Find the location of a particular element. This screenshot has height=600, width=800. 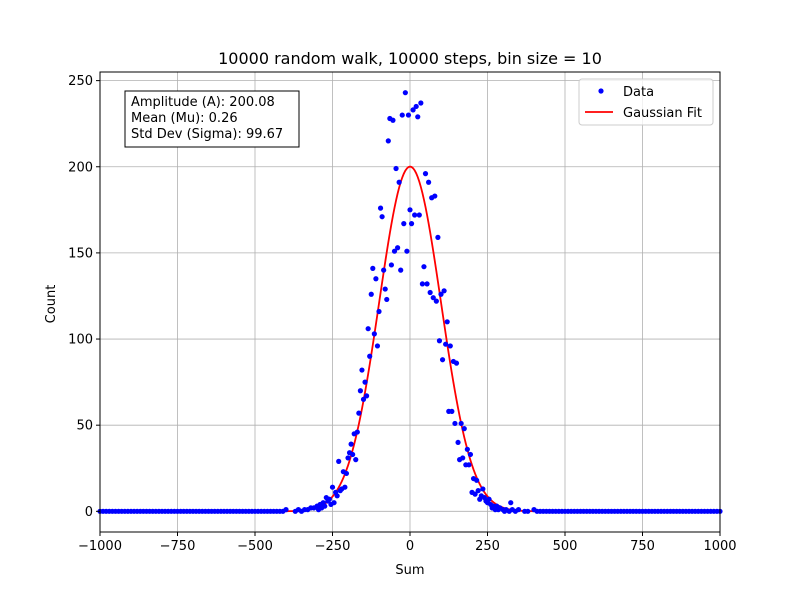

y-axis-label: Count is located at coordinates (51, 304).